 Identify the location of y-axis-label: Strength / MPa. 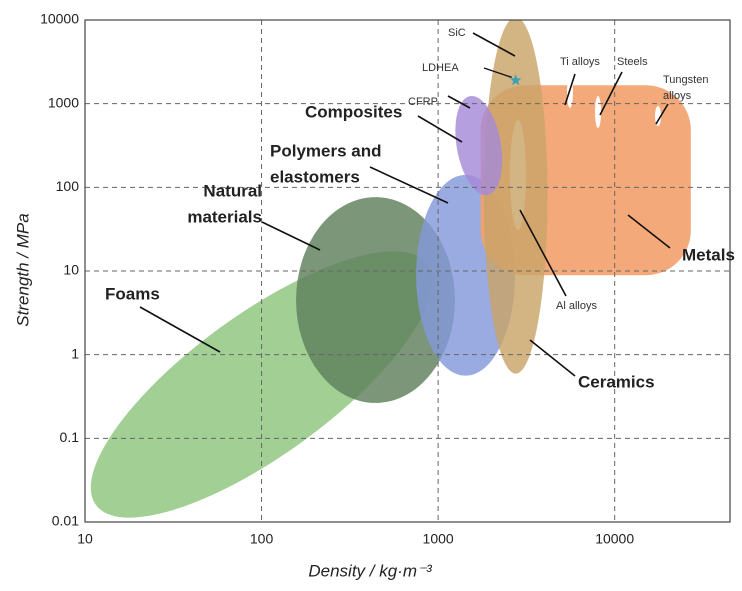
(22, 269).